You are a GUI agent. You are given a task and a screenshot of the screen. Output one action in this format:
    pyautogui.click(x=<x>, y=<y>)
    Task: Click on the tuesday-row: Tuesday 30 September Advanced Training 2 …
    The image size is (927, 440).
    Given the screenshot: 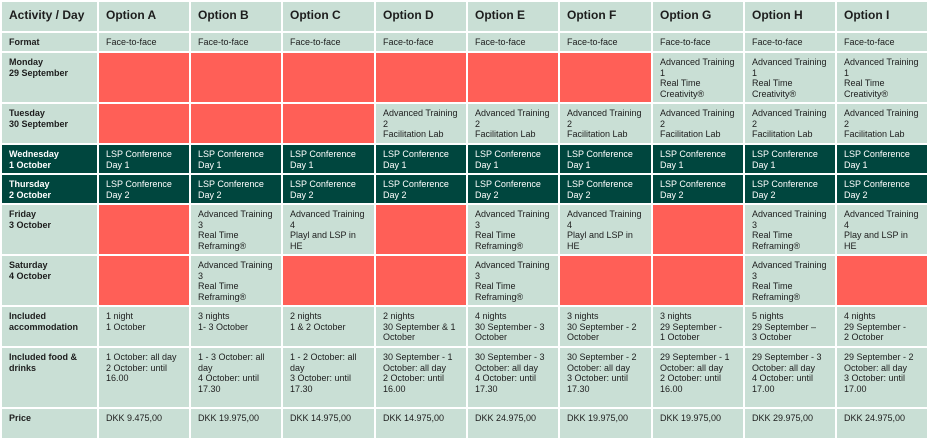 What is the action you would take?
    pyautogui.click(x=463, y=123)
    